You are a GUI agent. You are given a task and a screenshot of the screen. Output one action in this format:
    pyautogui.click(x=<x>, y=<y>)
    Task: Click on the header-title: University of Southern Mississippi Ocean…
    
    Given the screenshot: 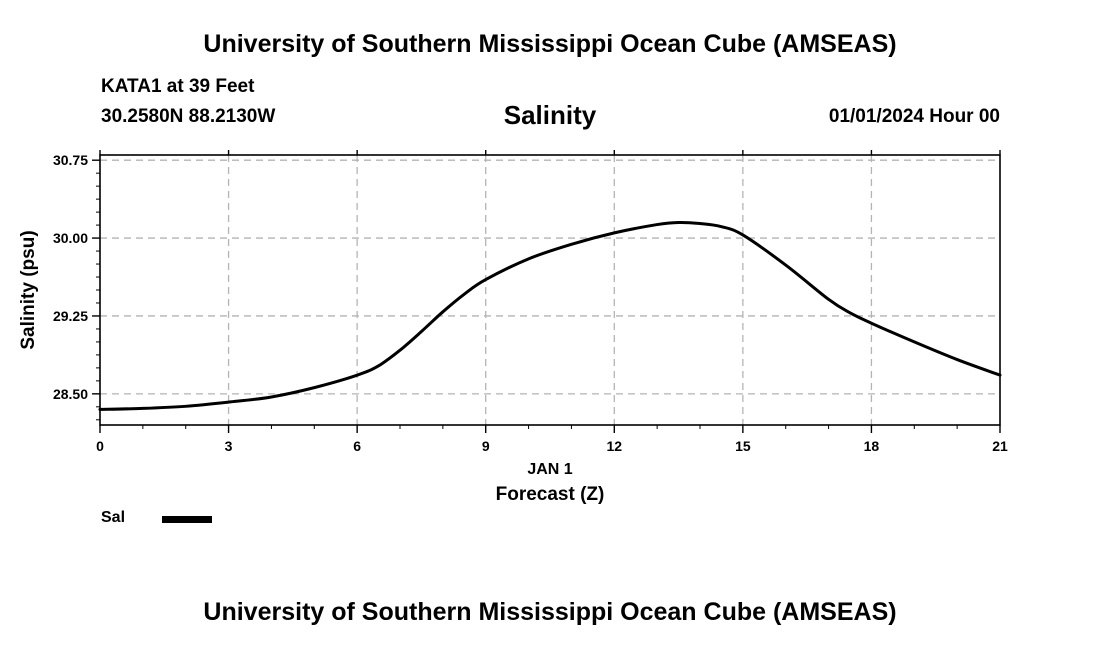 What is the action you would take?
    pyautogui.click(x=550, y=44)
    